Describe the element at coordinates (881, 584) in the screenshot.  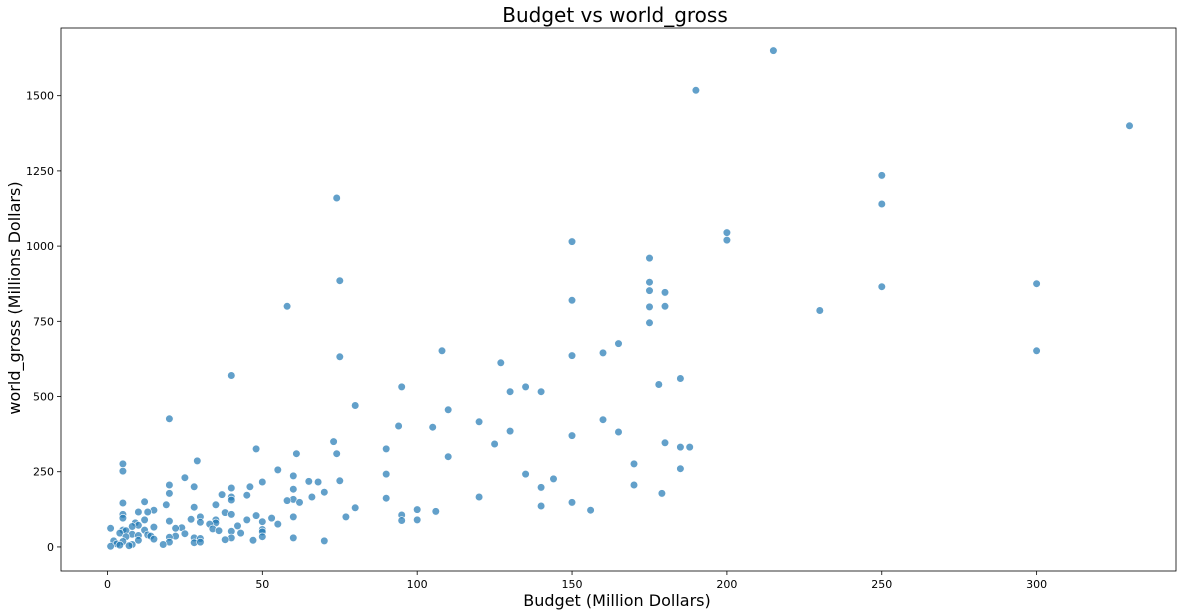
I see `x-tick-label: 250` at that location.